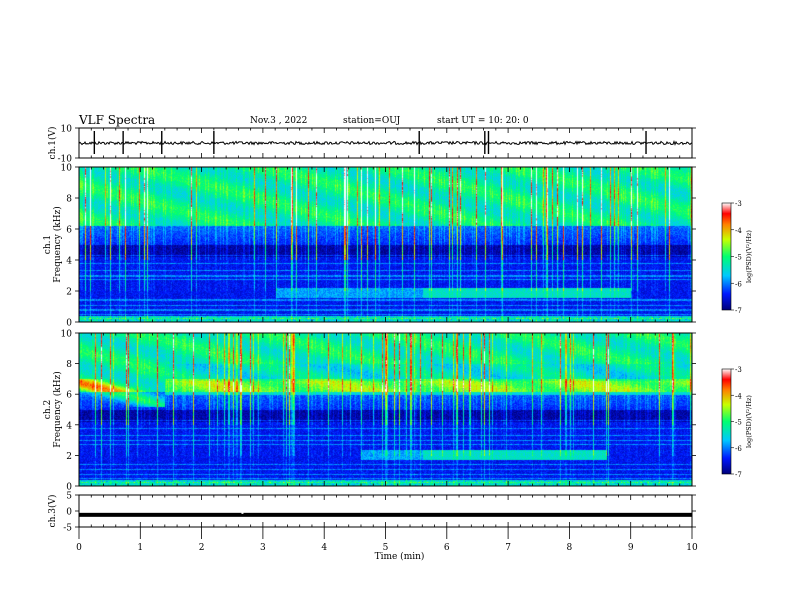 The width and height of the screenshot is (792, 612). I want to click on y-axis-label-line: ch.1(V), so click(52, 143).